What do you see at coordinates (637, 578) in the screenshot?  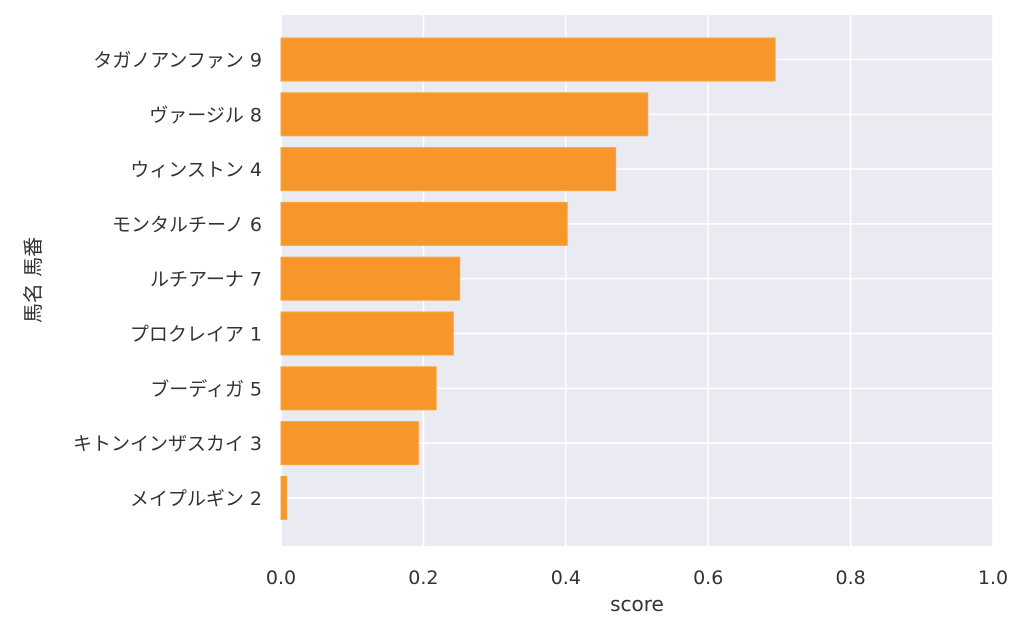 I see `x-tick-labels: 0.0 0.2 0.4 0.6 0.8 1.0` at bounding box center [637, 578].